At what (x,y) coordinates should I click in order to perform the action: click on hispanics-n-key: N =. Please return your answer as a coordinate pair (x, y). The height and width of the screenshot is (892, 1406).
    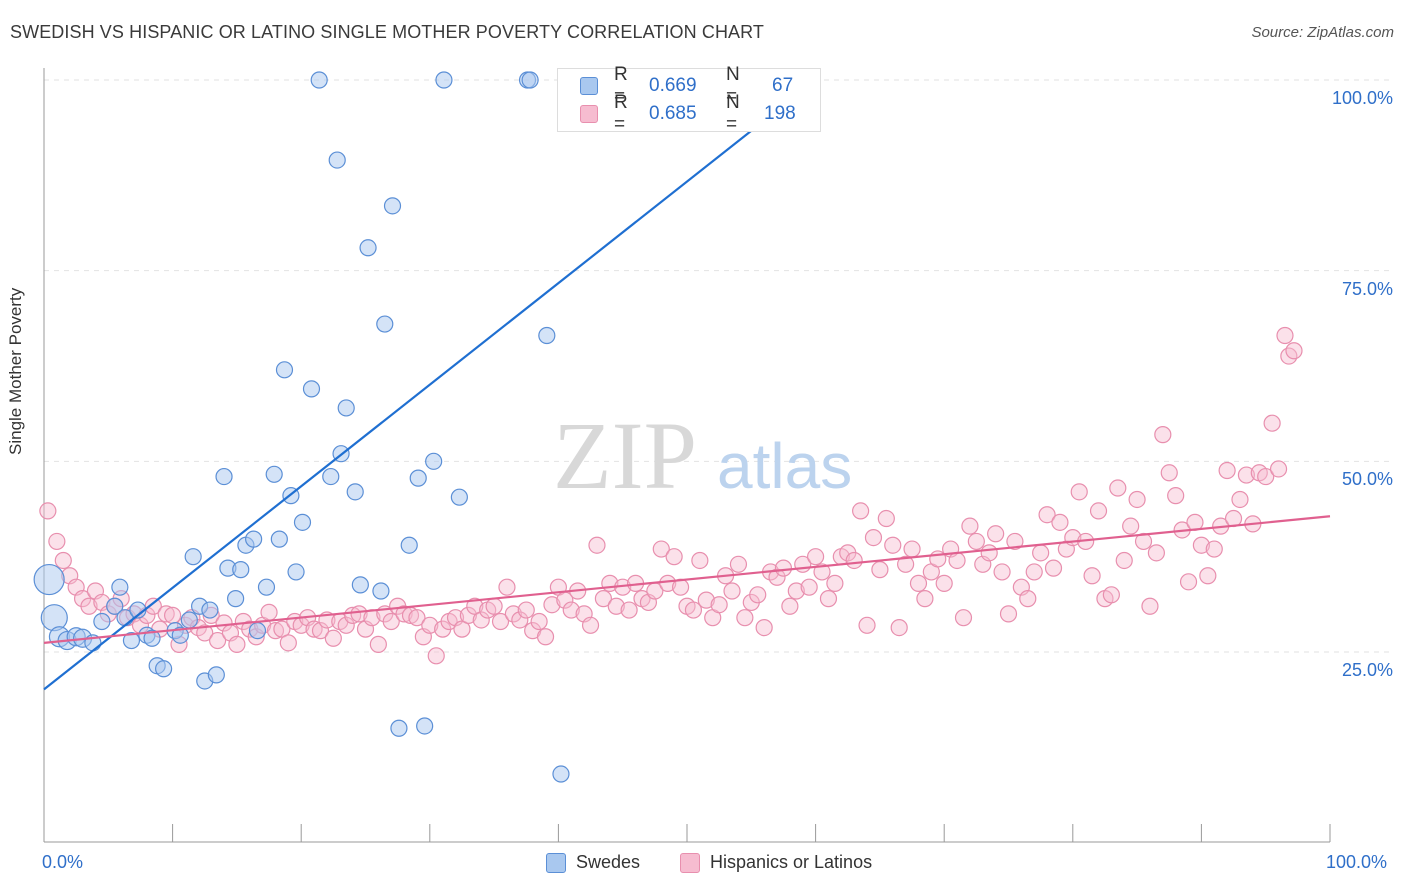
    Looking at the image, I should click on (733, 113).